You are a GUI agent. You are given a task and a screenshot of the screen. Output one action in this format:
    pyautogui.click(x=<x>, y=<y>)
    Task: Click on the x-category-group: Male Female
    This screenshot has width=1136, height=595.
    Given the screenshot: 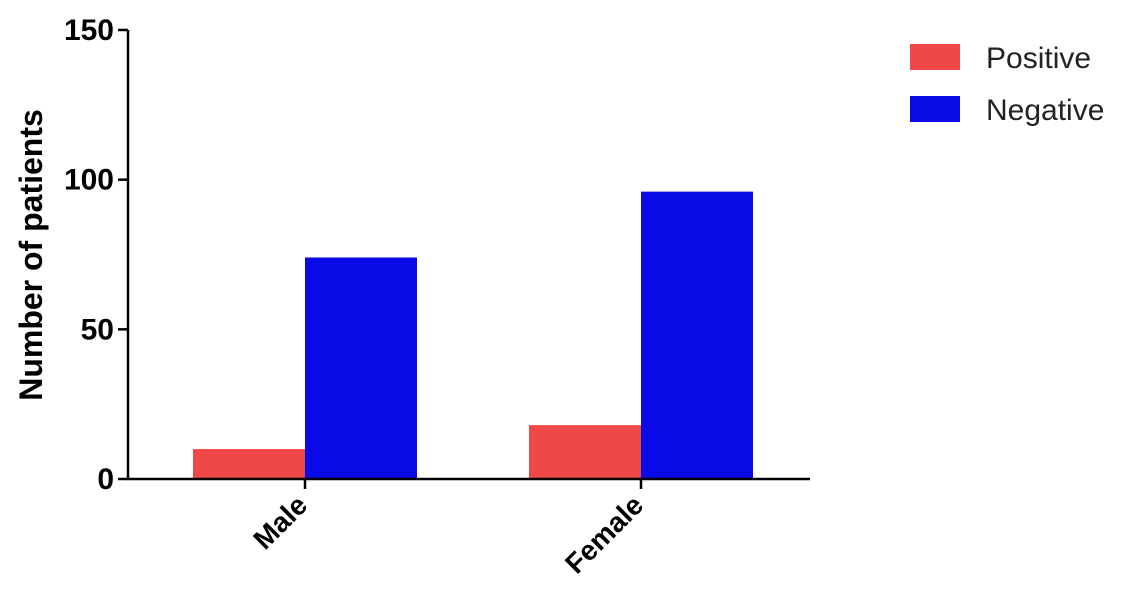 What is the action you would take?
    pyautogui.click(x=448, y=529)
    